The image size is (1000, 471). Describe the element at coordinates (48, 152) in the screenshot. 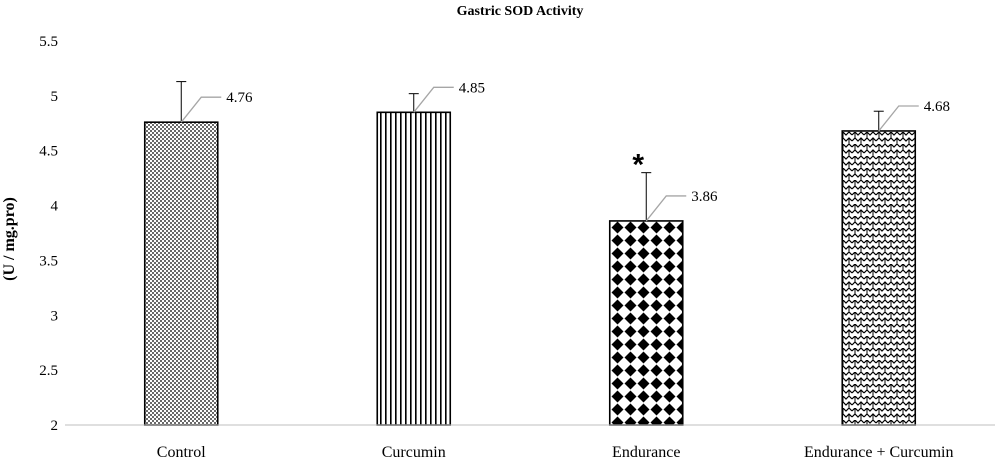

I see `y-tick-label: 4.5` at that location.